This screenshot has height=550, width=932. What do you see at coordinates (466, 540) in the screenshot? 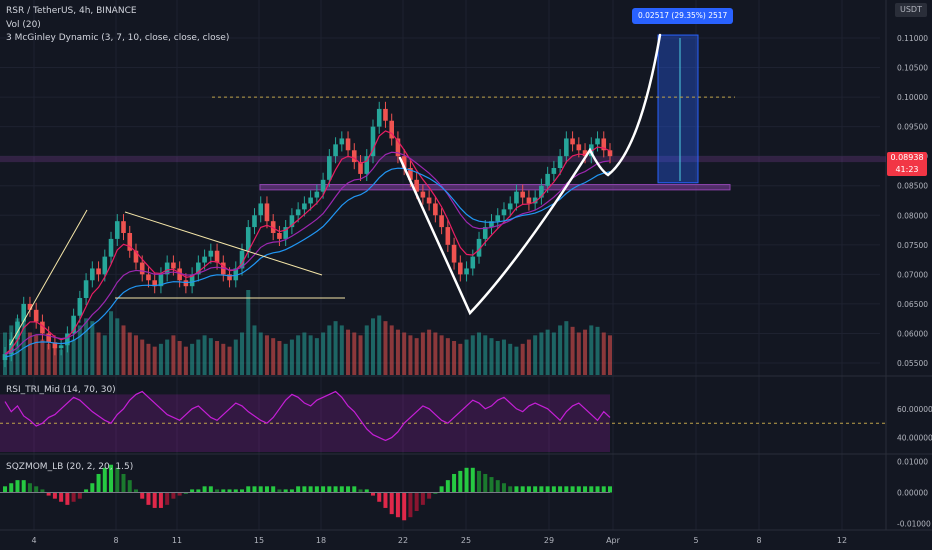
I see `time-tick-label: 25` at bounding box center [466, 540].